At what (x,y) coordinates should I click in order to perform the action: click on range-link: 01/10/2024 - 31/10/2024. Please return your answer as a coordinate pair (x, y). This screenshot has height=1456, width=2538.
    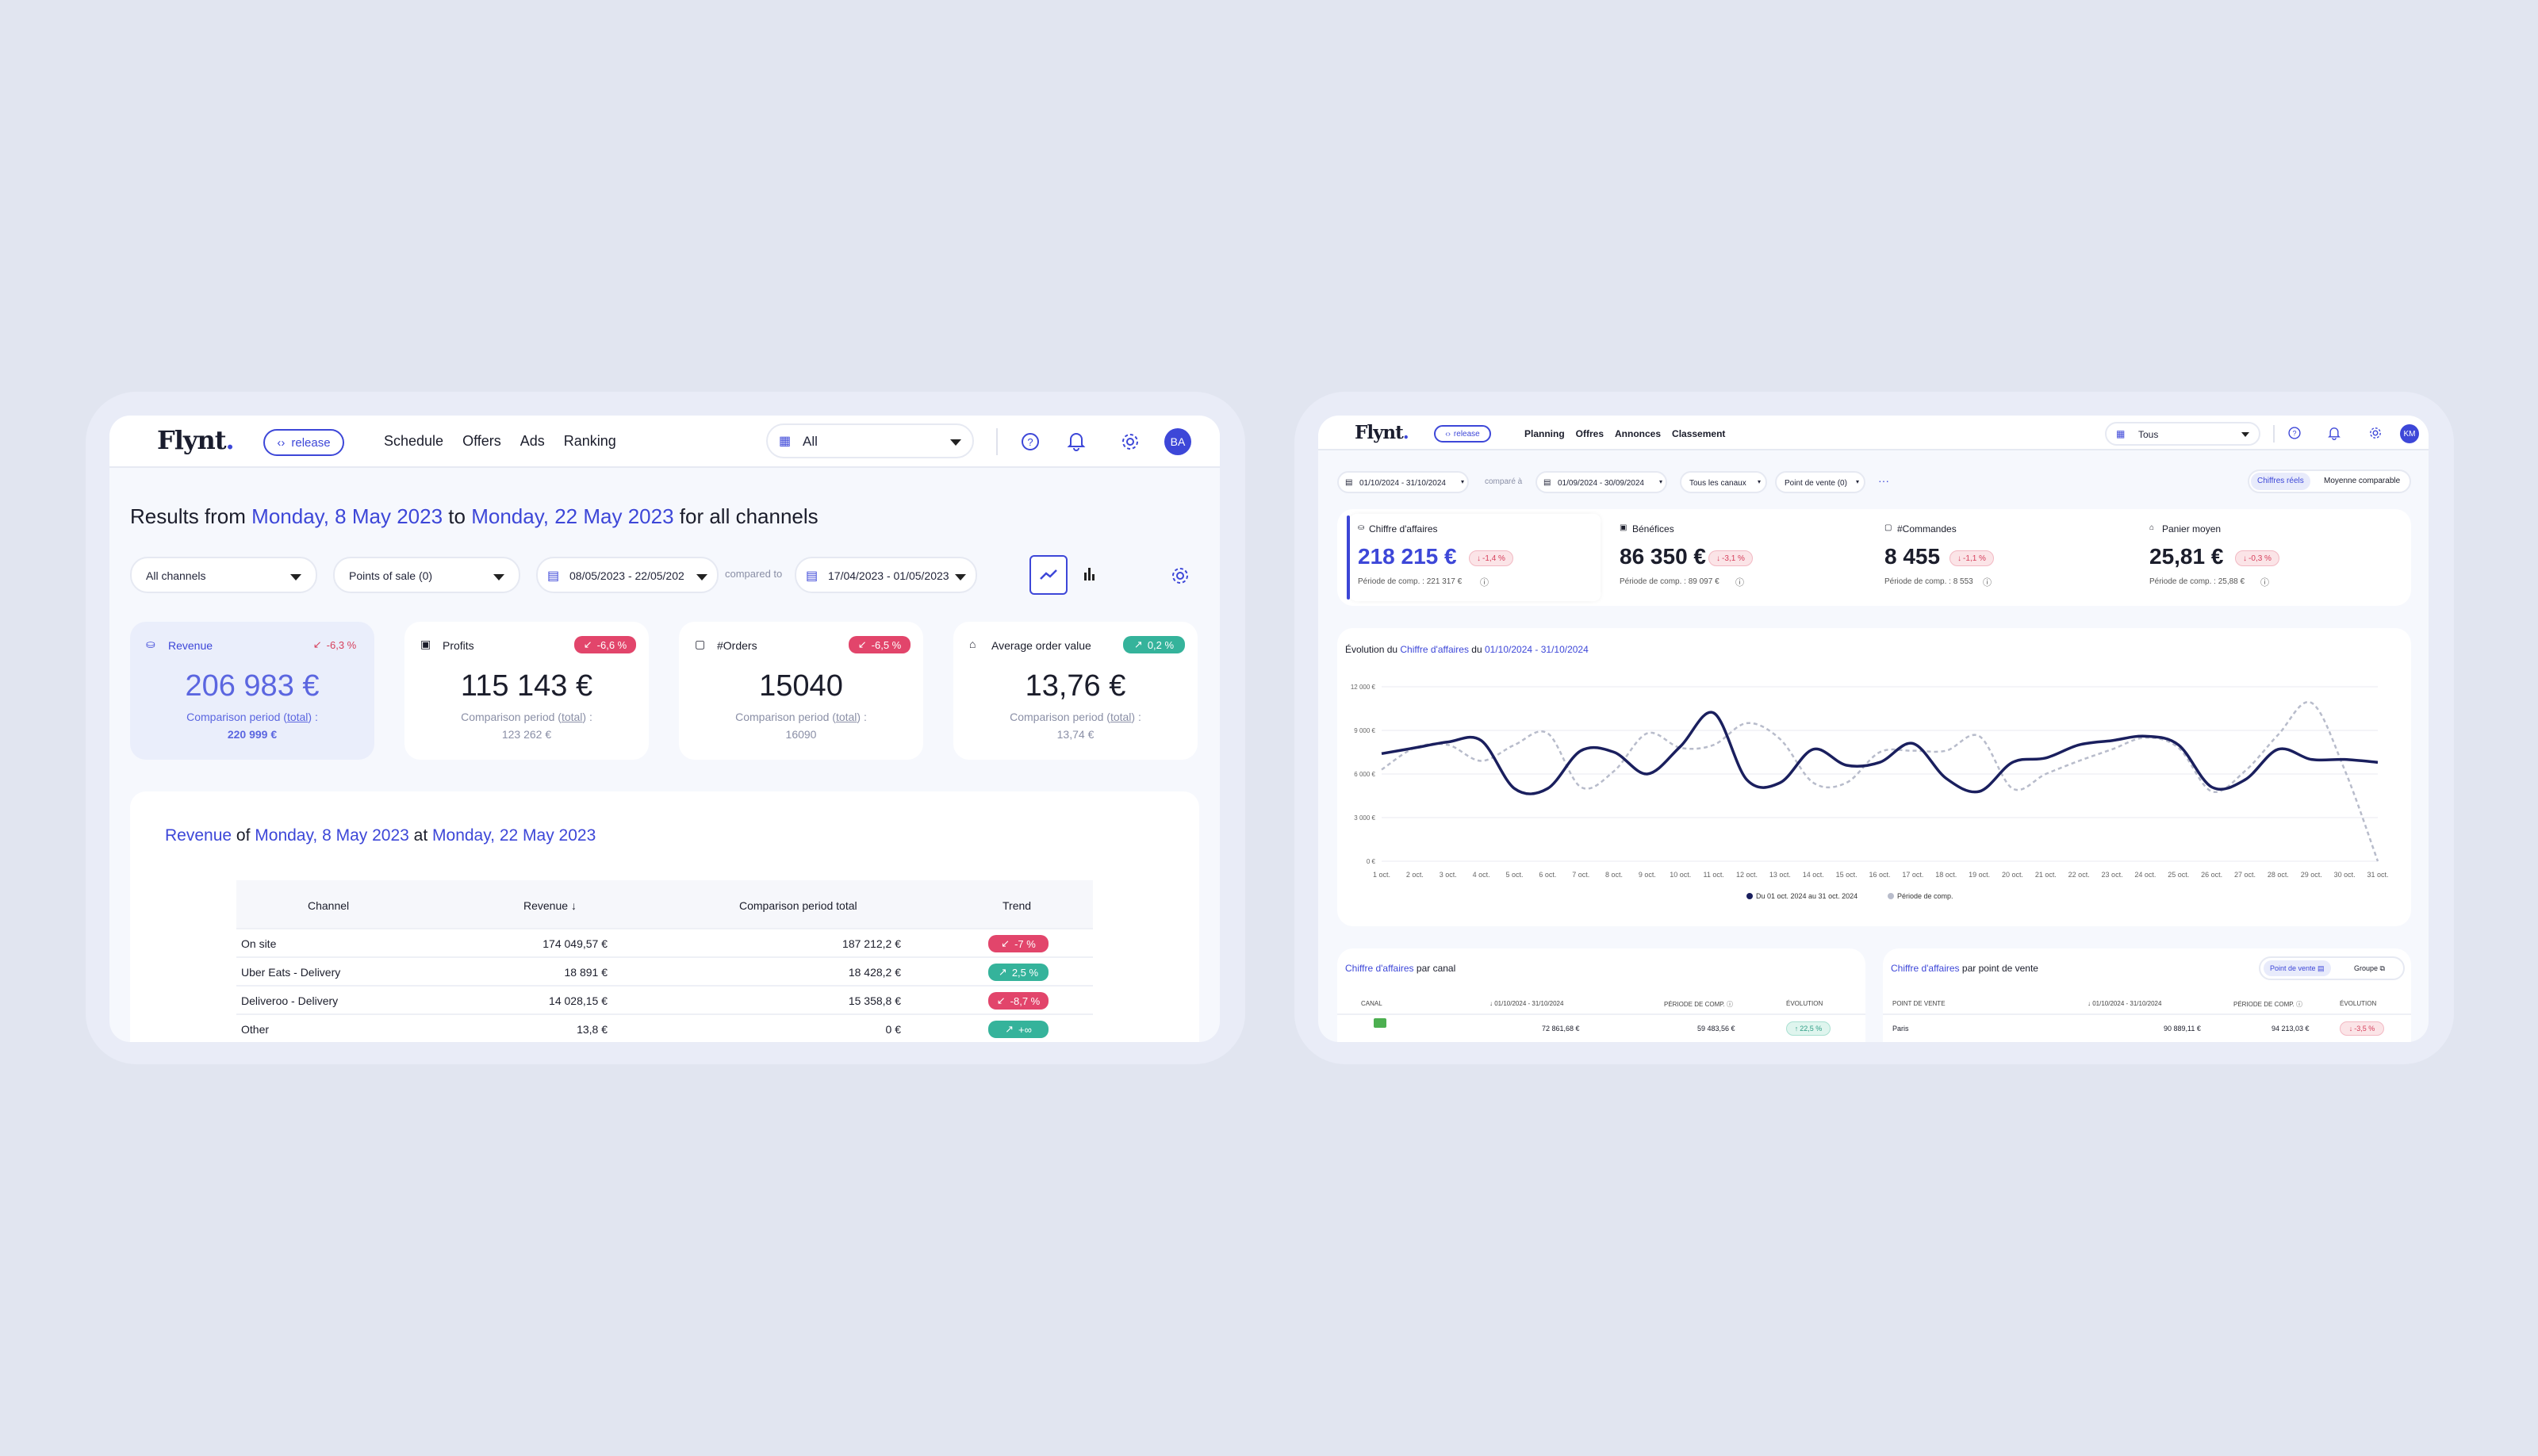
    Looking at the image, I should click on (1537, 649).